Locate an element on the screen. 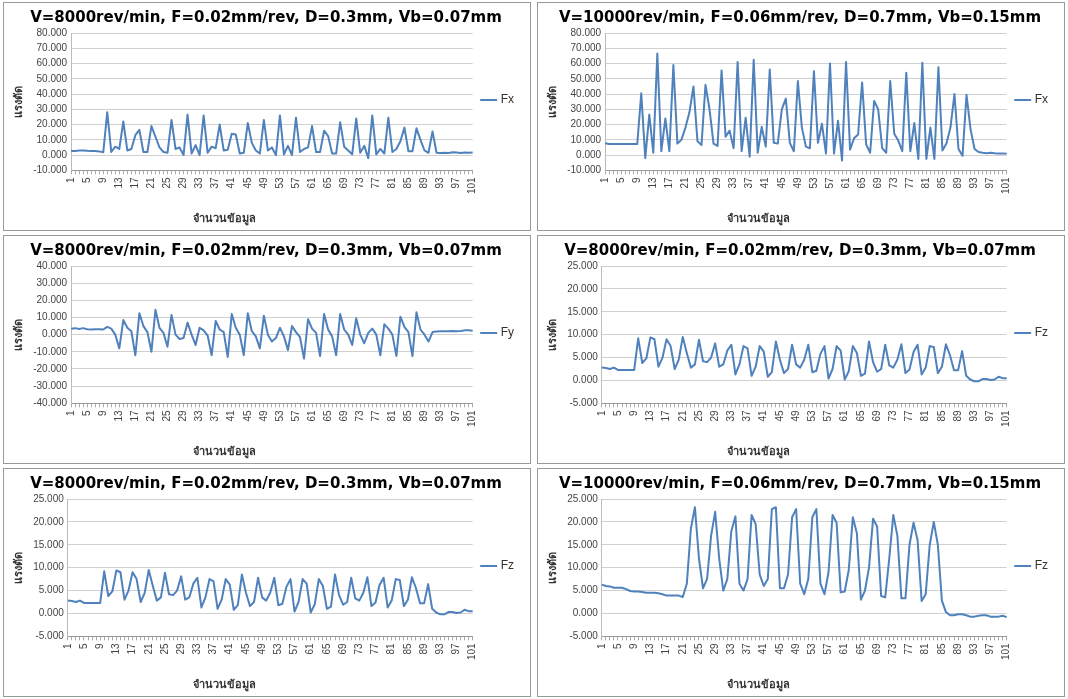  x-tick-label: 97 is located at coordinates (456, 415).